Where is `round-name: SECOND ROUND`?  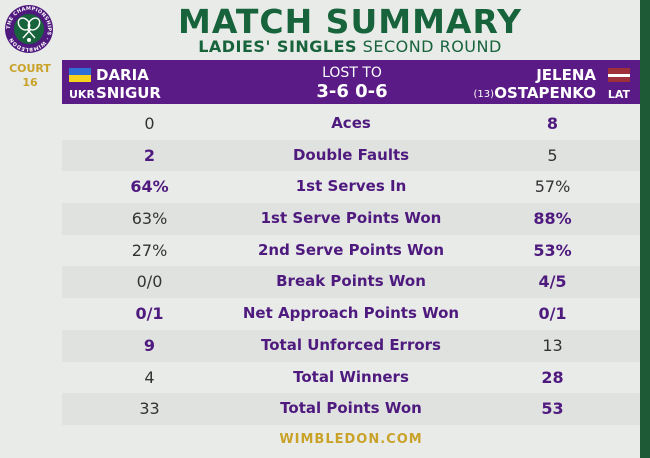
round-name: SECOND ROUND is located at coordinates (432, 46).